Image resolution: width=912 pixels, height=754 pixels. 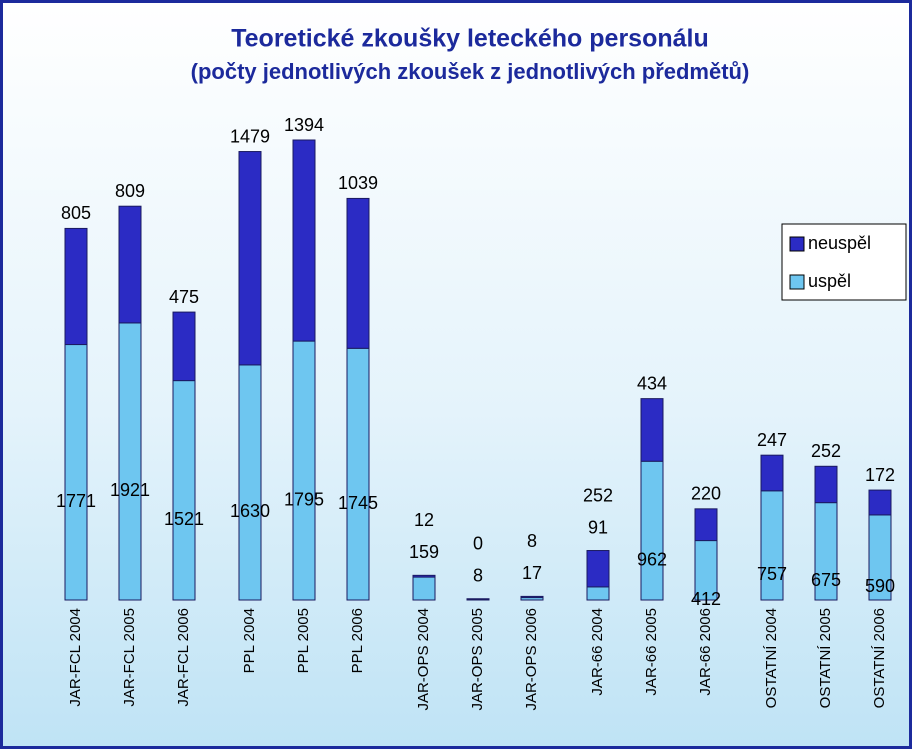 What do you see at coordinates (532, 573) in the screenshot?
I see `value-label: 17` at bounding box center [532, 573].